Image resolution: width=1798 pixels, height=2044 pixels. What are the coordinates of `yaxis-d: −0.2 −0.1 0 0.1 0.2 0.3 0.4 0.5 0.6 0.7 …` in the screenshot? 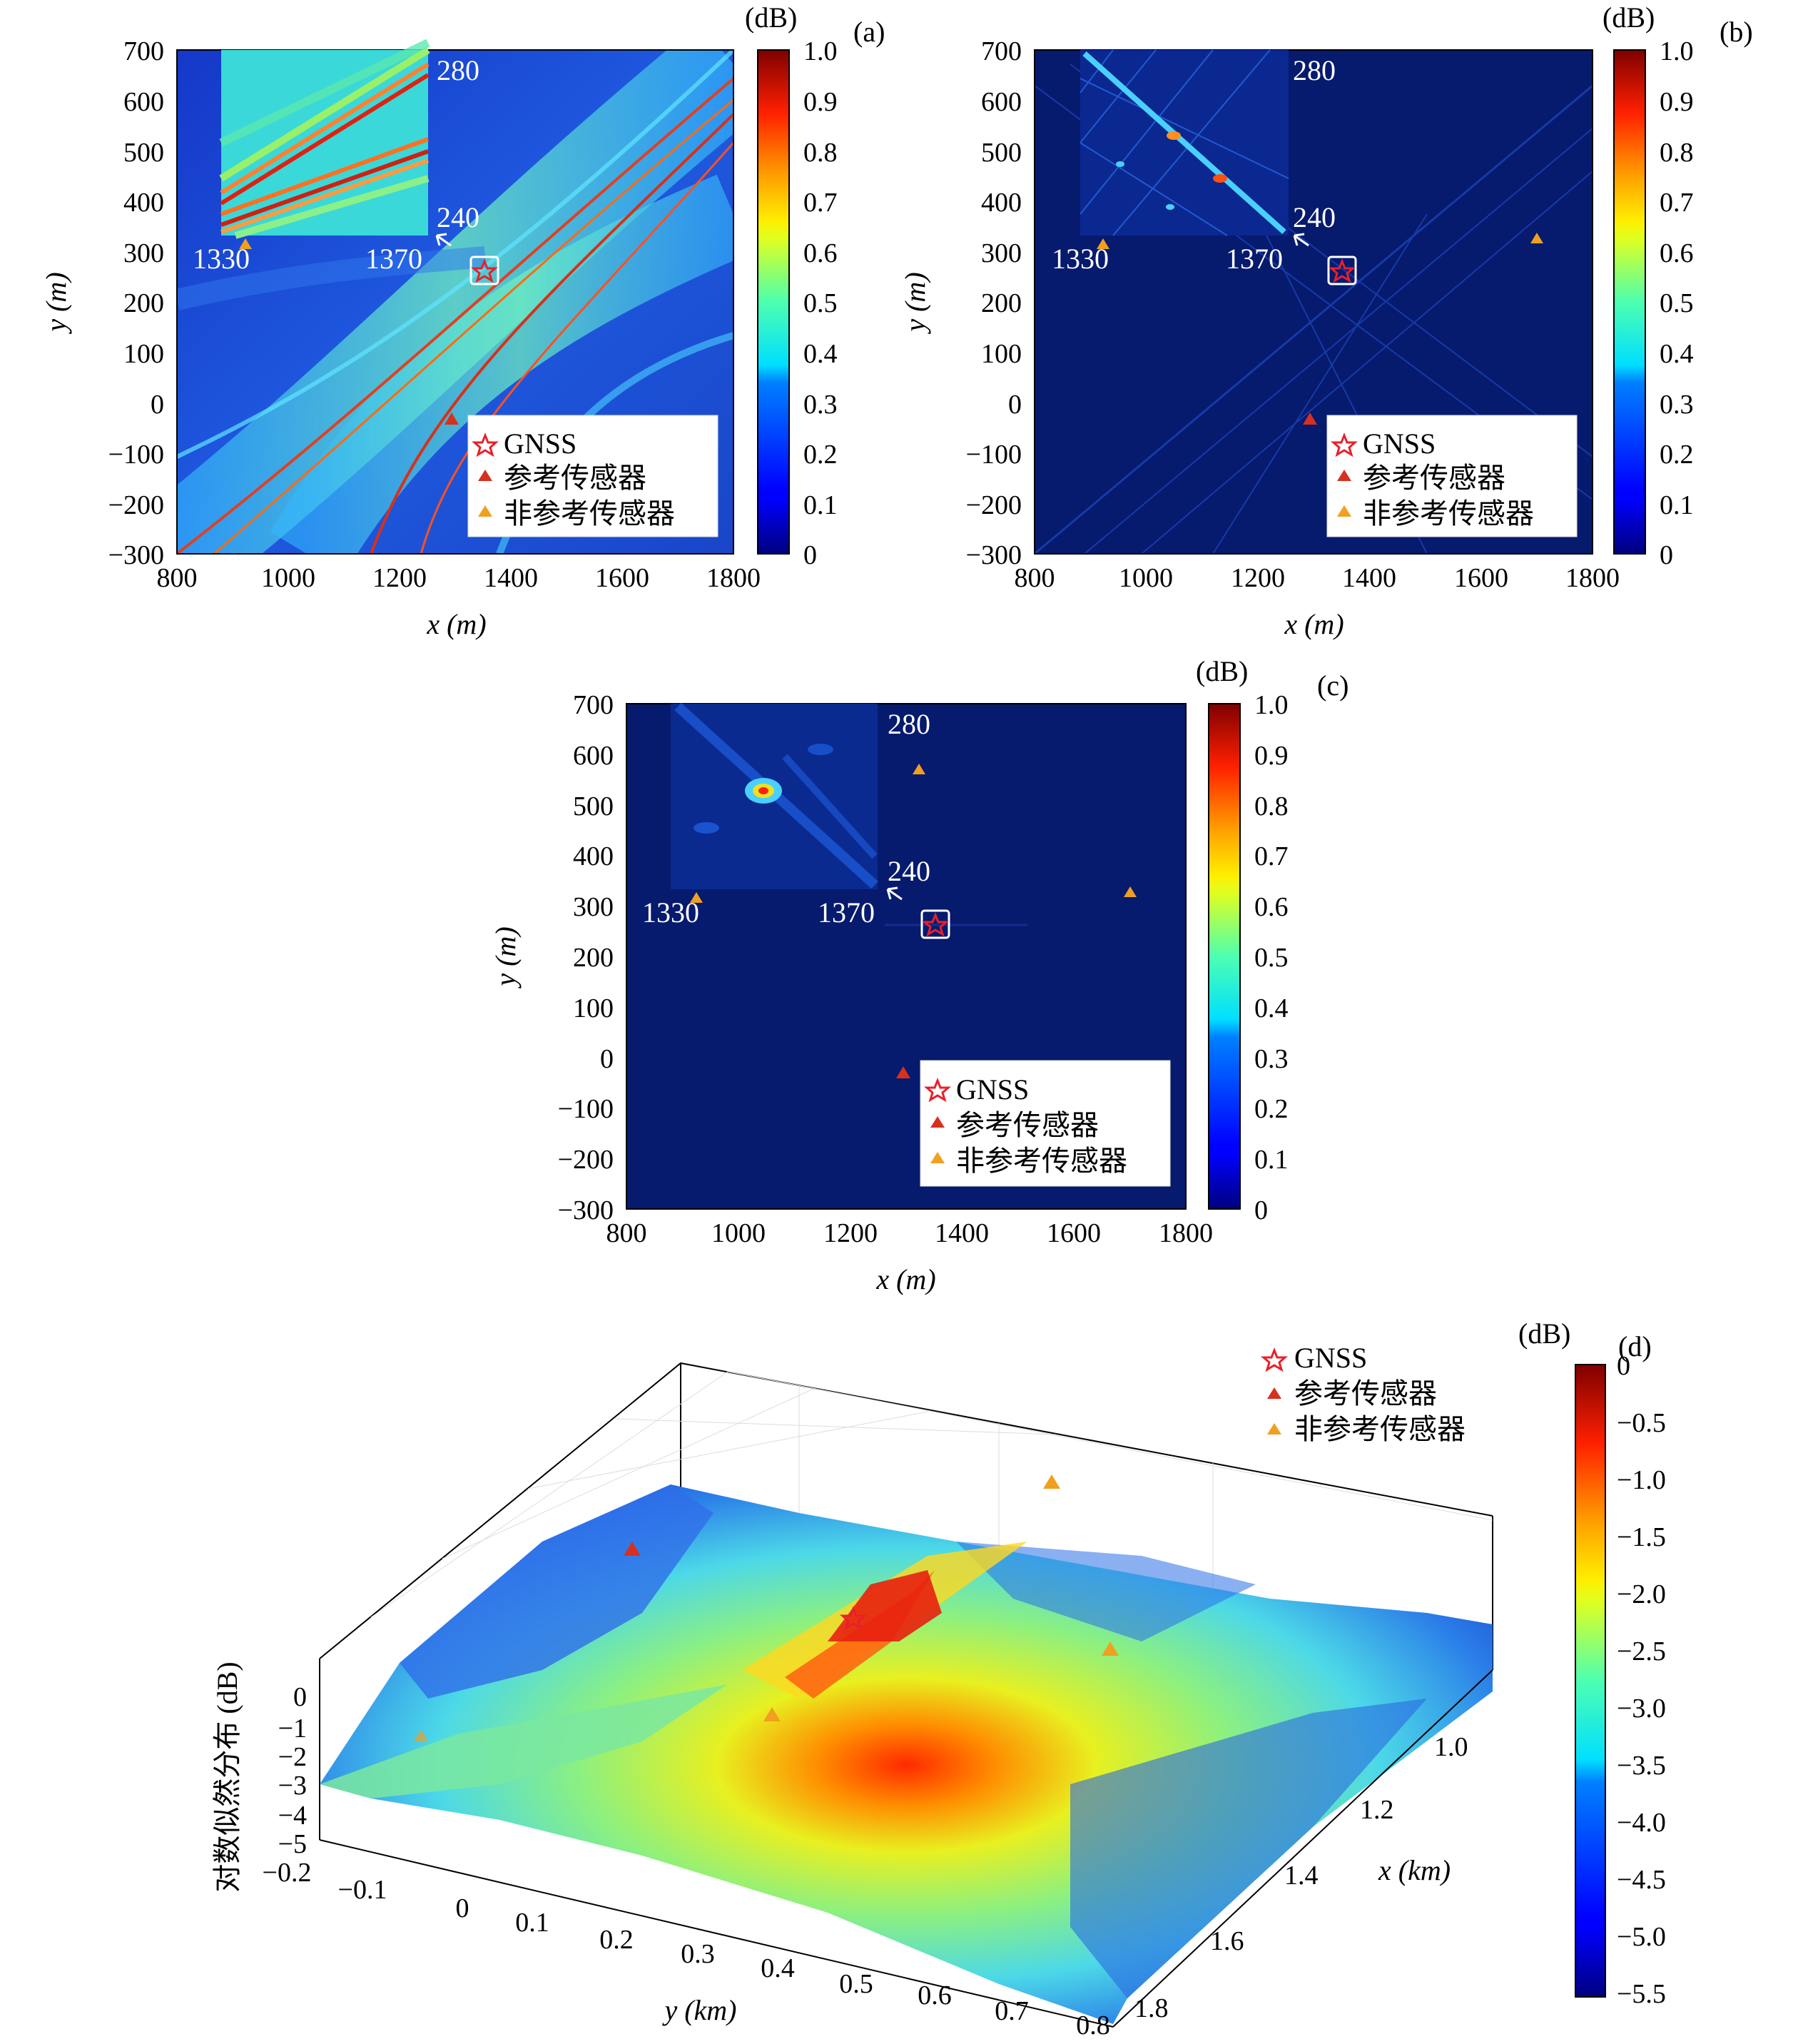 It's located at (686, 1949).